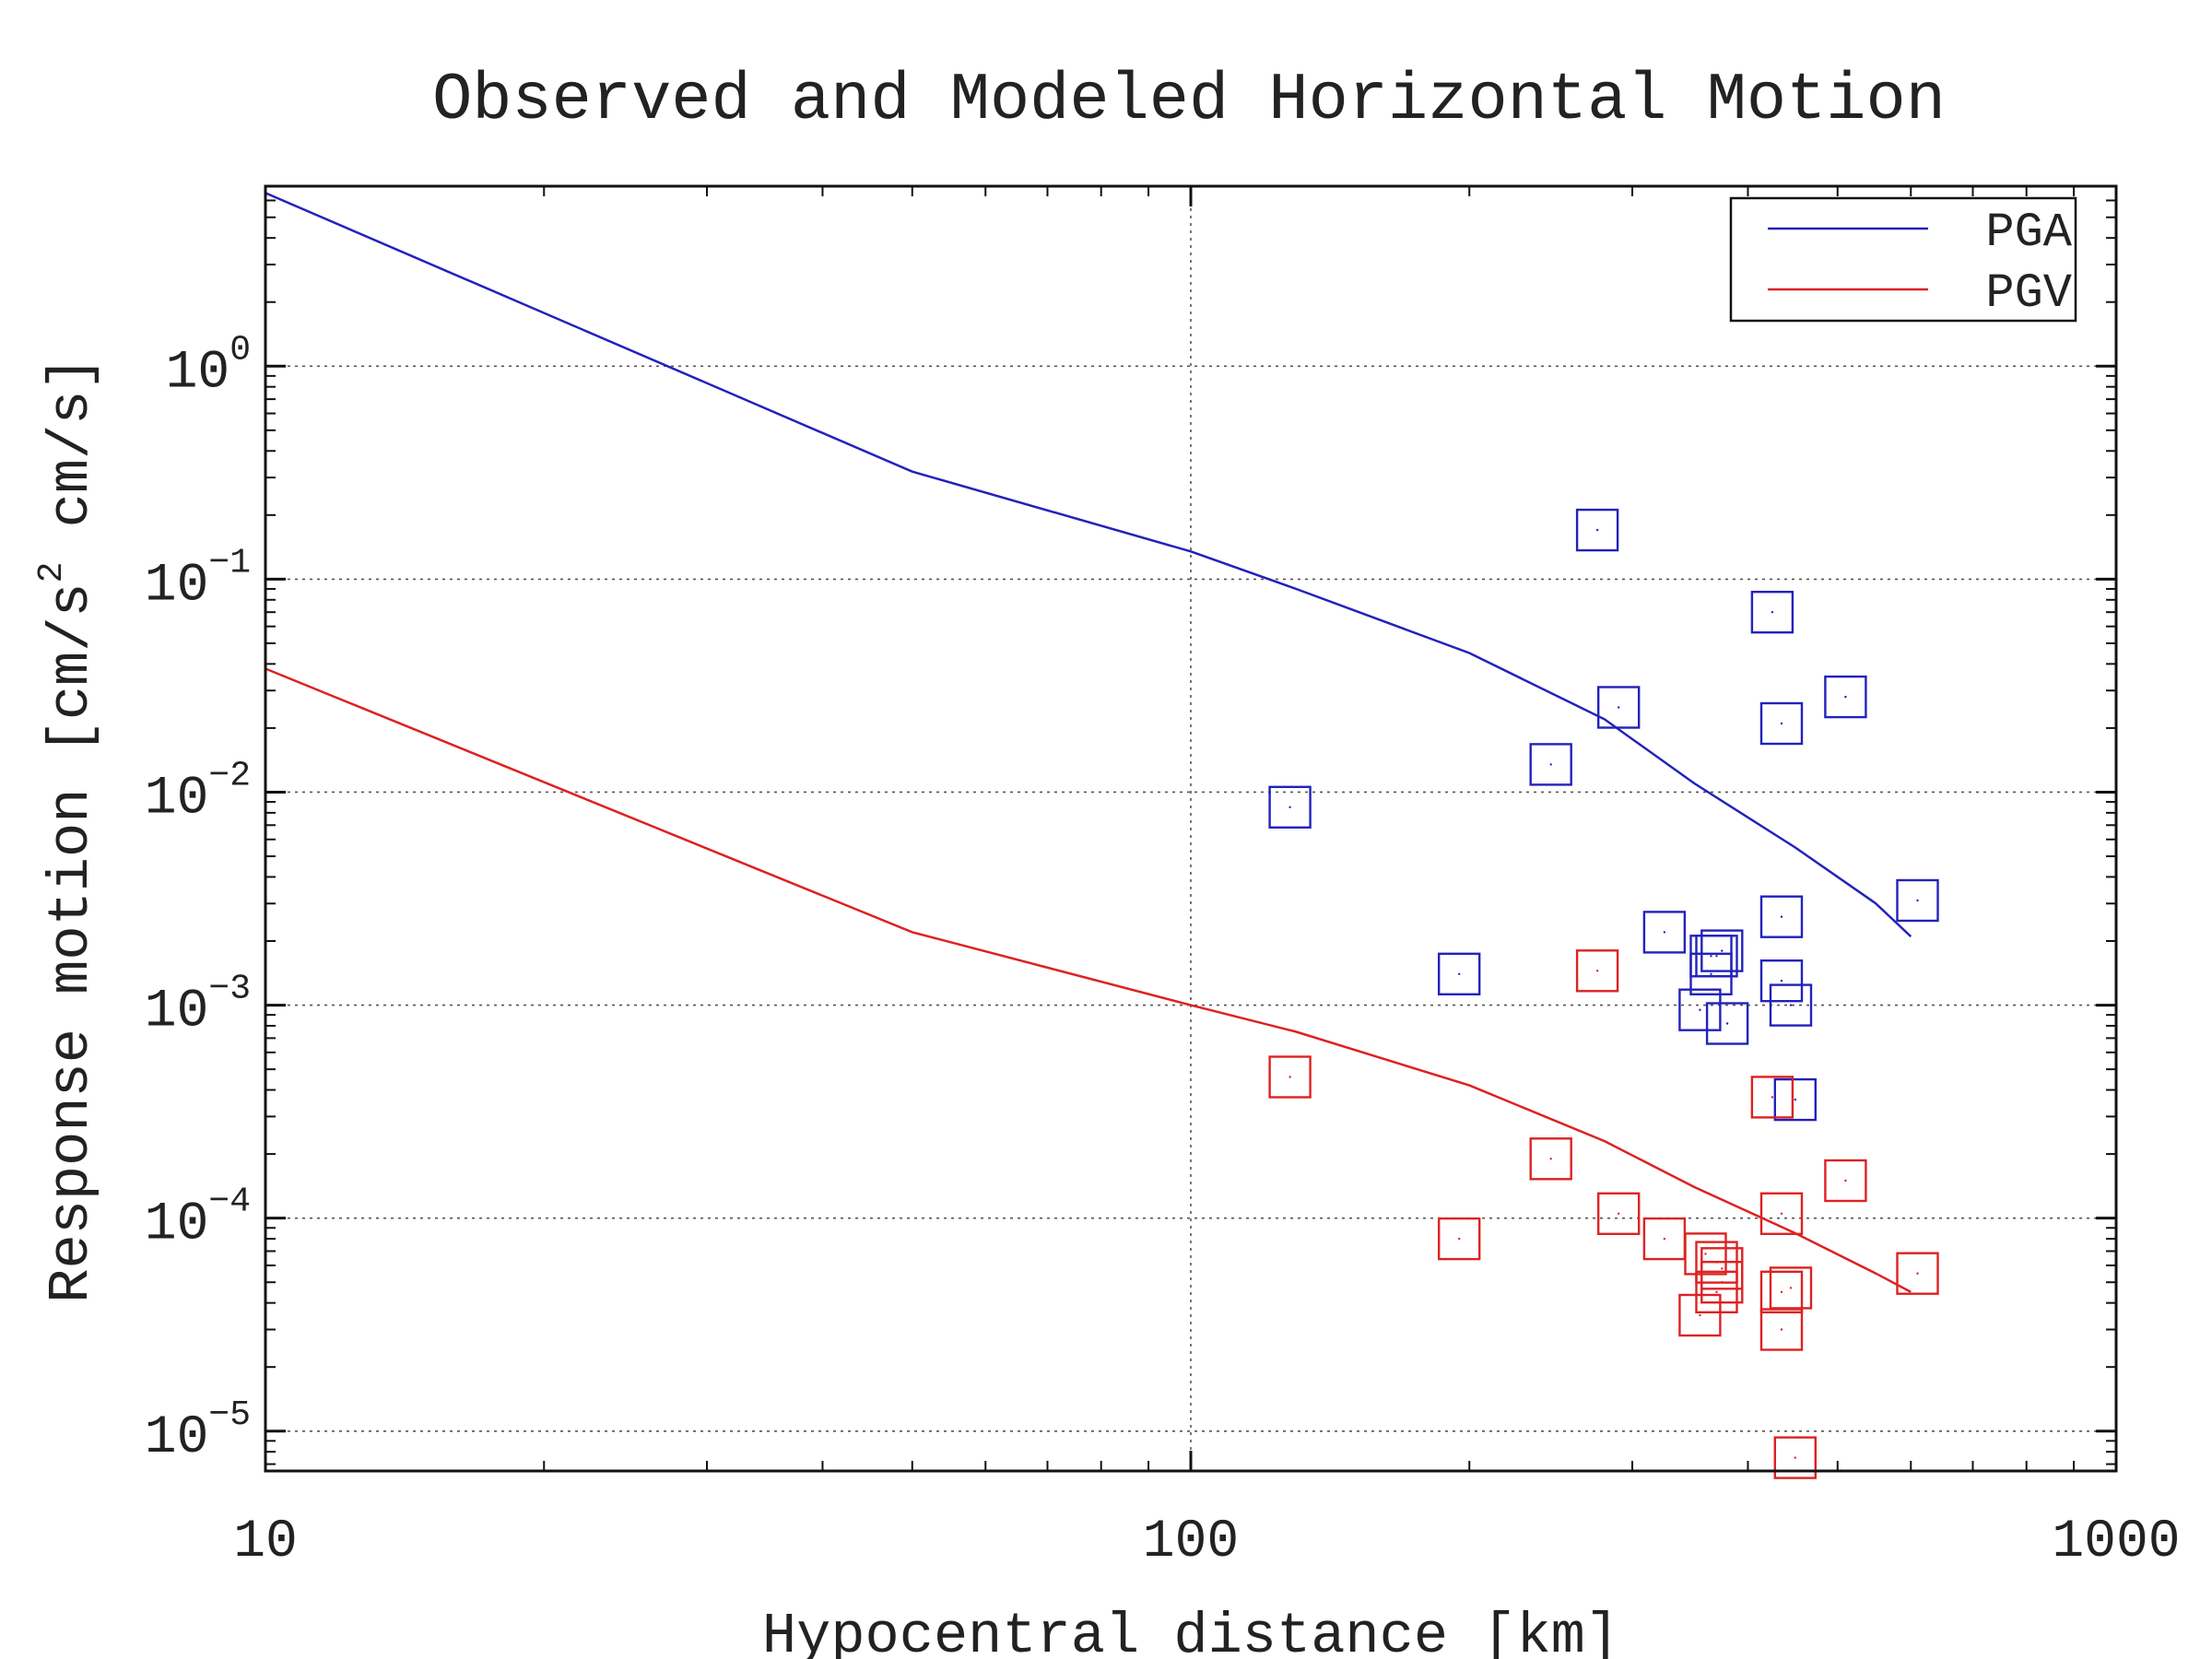 The height and width of the screenshot is (1659, 2212). What do you see at coordinates (1189, 100) in the screenshot?
I see `chart-title: Observed and Modeled Horizontal Motion` at bounding box center [1189, 100].